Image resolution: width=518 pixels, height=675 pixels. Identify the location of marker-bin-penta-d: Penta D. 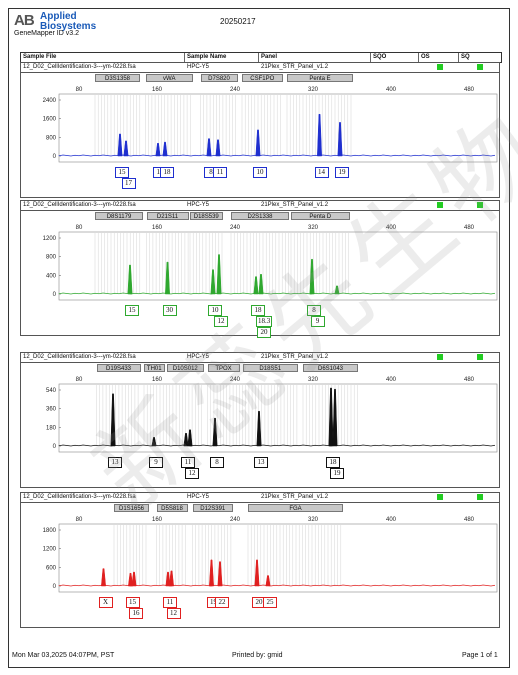
(320, 216).